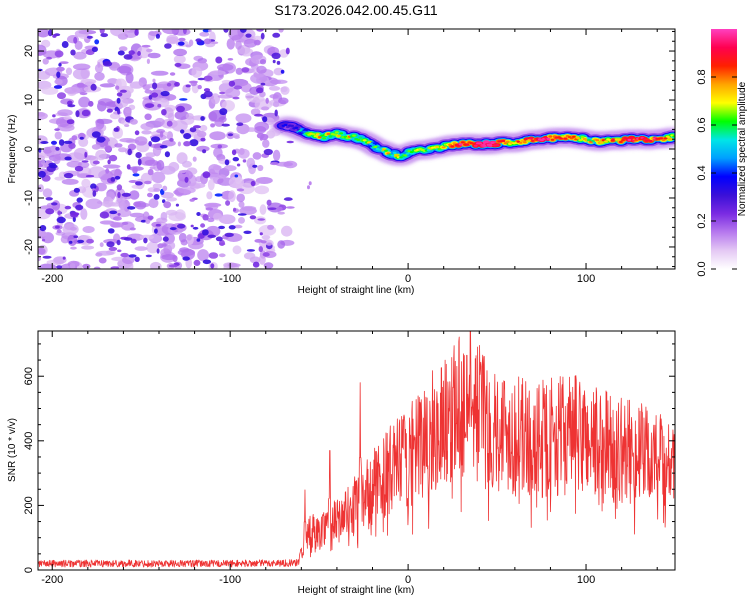 This screenshot has width=750, height=600. I want to click on y-tick-label: 10, so click(29, 100).